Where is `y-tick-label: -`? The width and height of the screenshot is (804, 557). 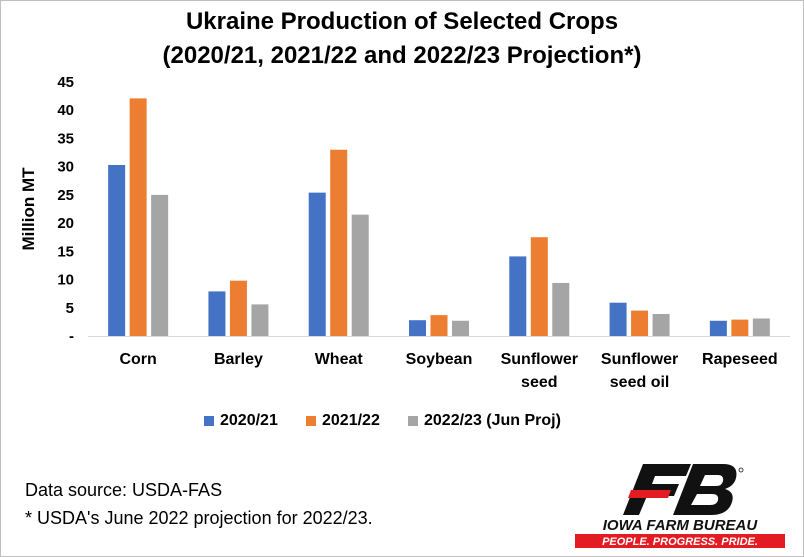
y-tick-label: - is located at coordinates (71, 336).